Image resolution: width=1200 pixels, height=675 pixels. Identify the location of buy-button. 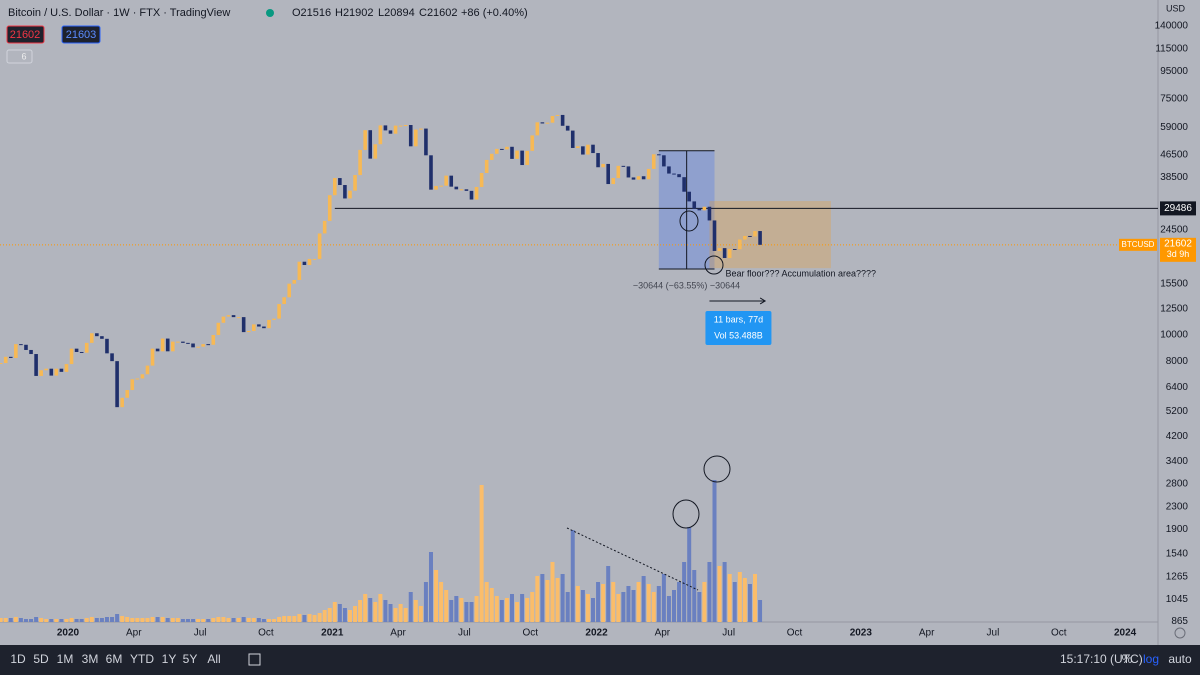
(81, 34).